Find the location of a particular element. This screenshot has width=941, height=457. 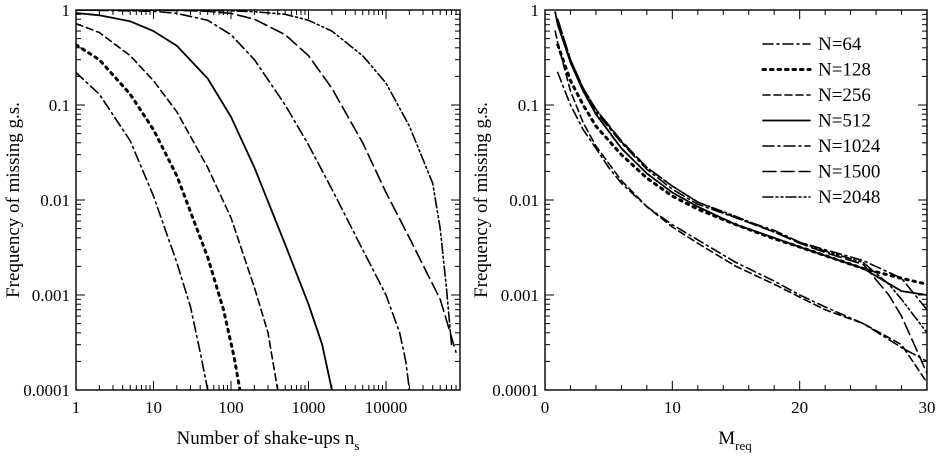

right-x-tick-label: 30 is located at coordinates (927, 407).